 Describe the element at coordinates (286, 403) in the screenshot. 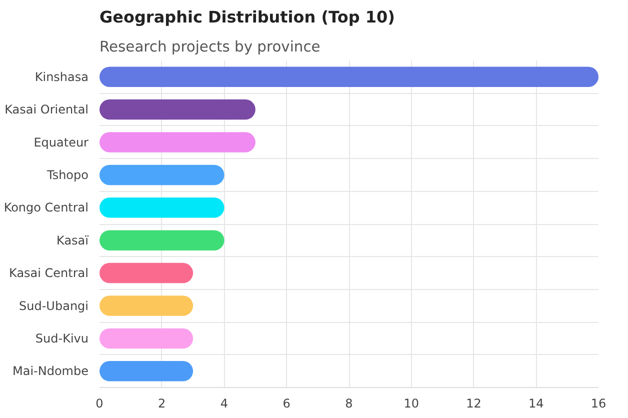

I see `x-tick-label: 6` at that location.